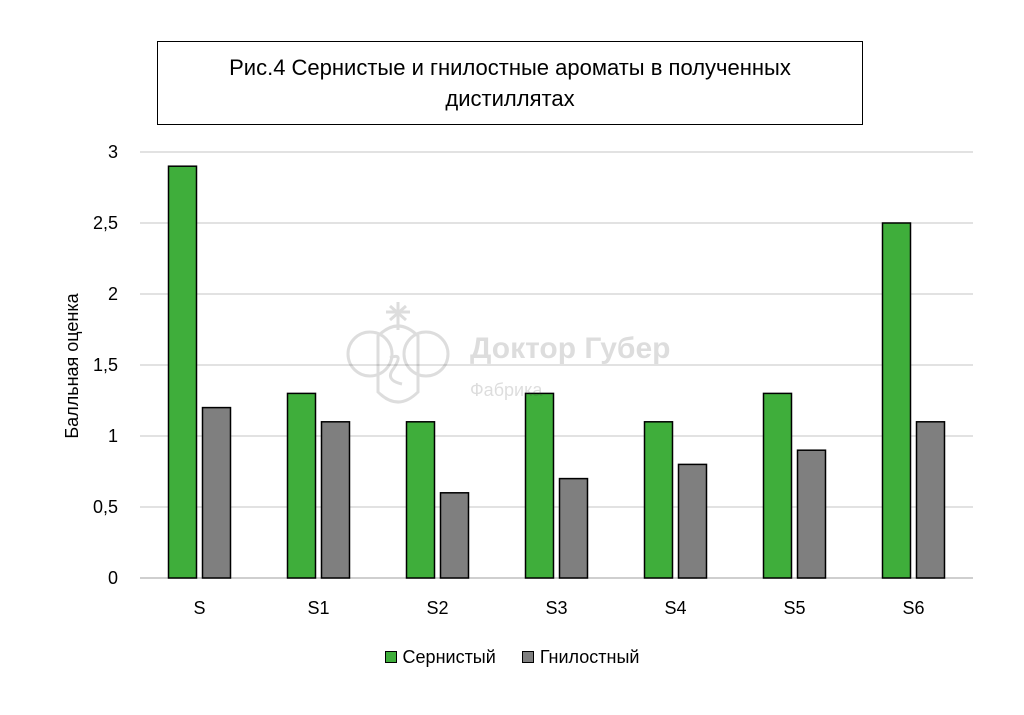  I want to click on bar-S2-sulfur, so click(420, 500).